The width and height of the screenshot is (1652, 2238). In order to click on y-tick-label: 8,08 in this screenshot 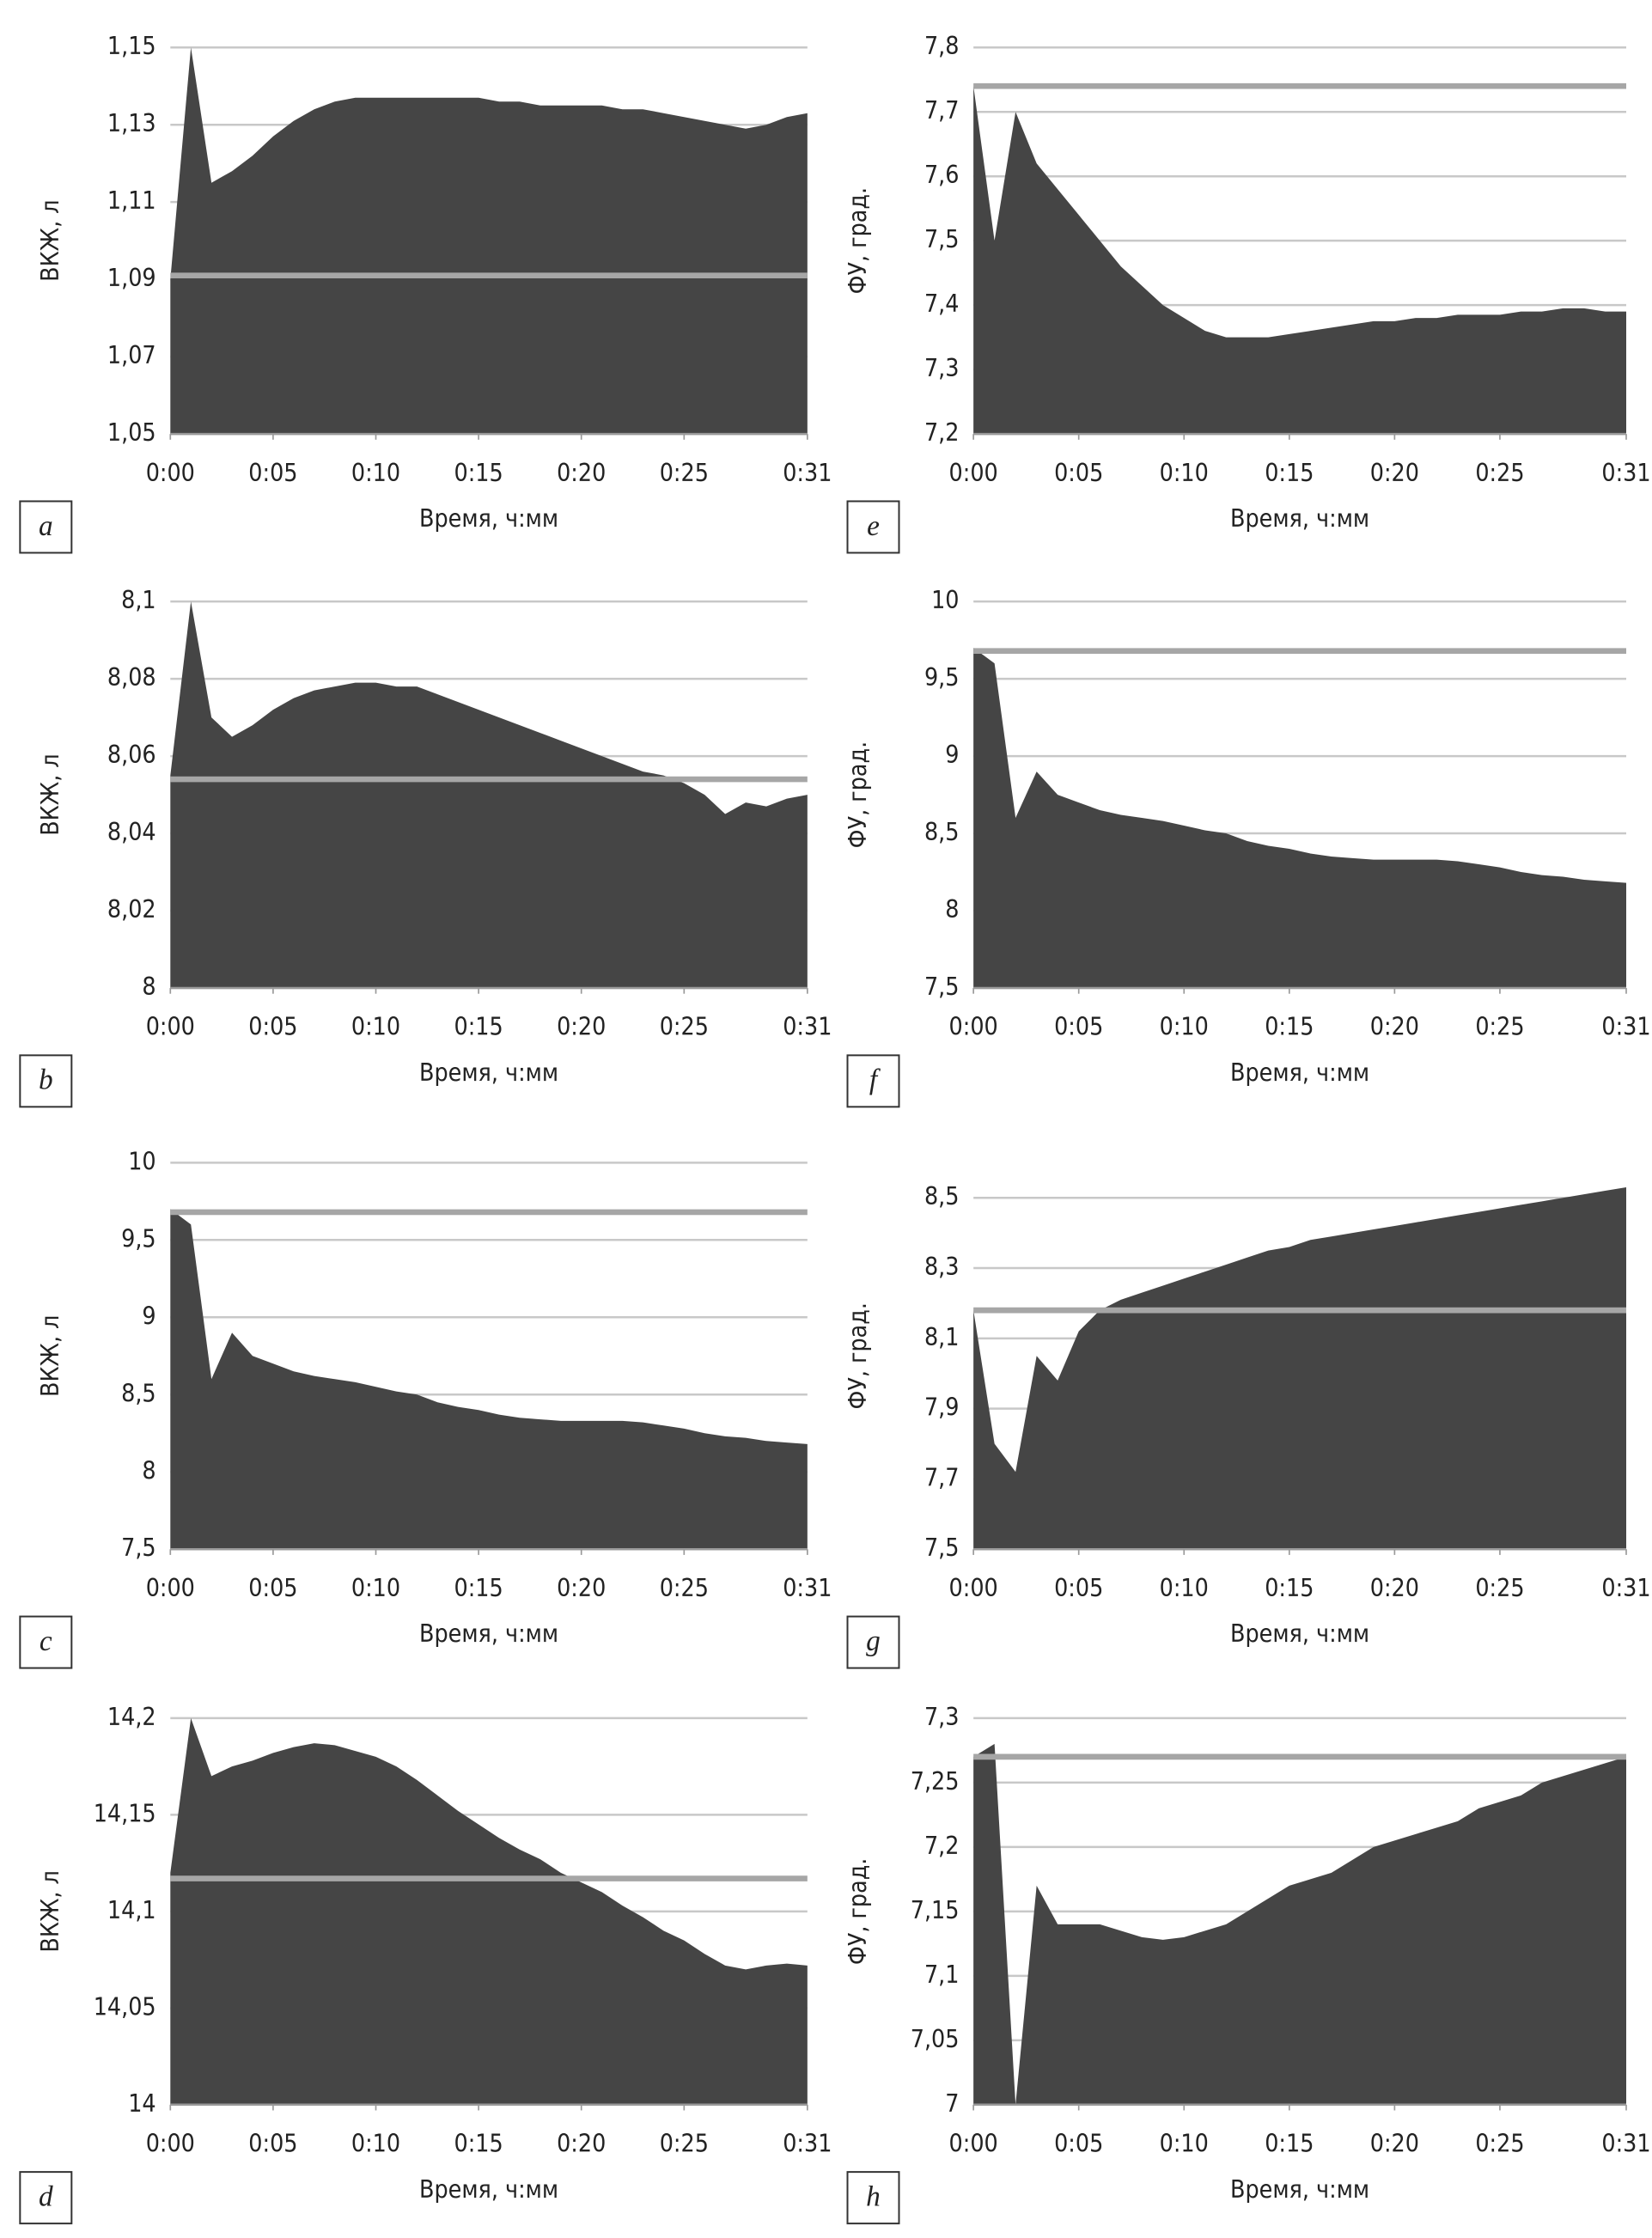, I will do `click(131, 677)`.